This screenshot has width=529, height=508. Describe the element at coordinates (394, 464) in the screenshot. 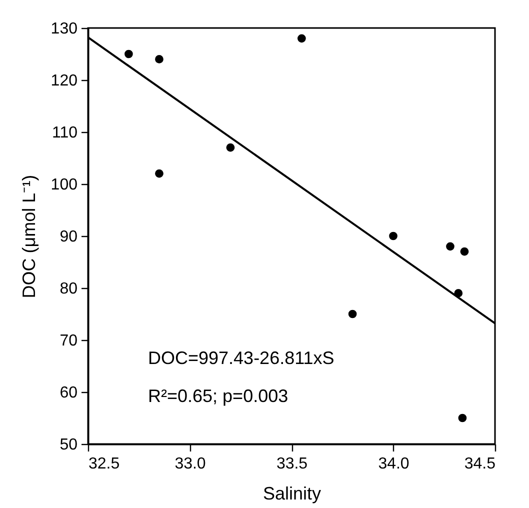

I see `x-tick-label: 34.0` at that location.